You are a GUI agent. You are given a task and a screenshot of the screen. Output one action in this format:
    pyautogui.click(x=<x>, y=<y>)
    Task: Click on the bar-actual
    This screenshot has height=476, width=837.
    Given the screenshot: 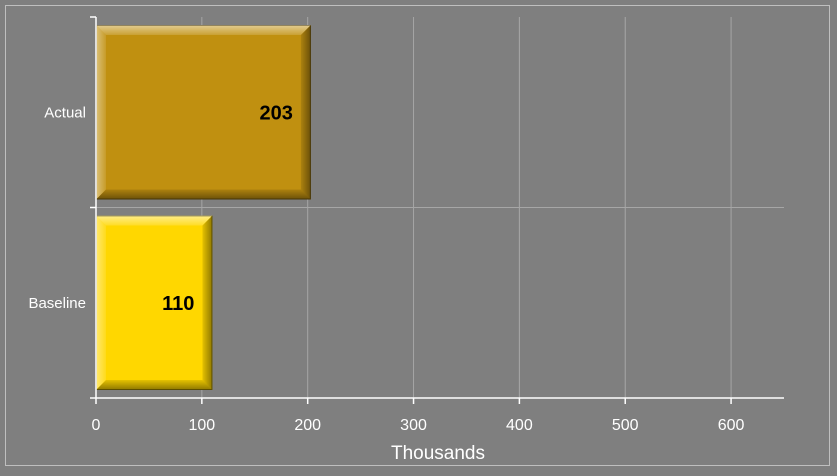 What is the action you would take?
    pyautogui.click(x=203, y=112)
    